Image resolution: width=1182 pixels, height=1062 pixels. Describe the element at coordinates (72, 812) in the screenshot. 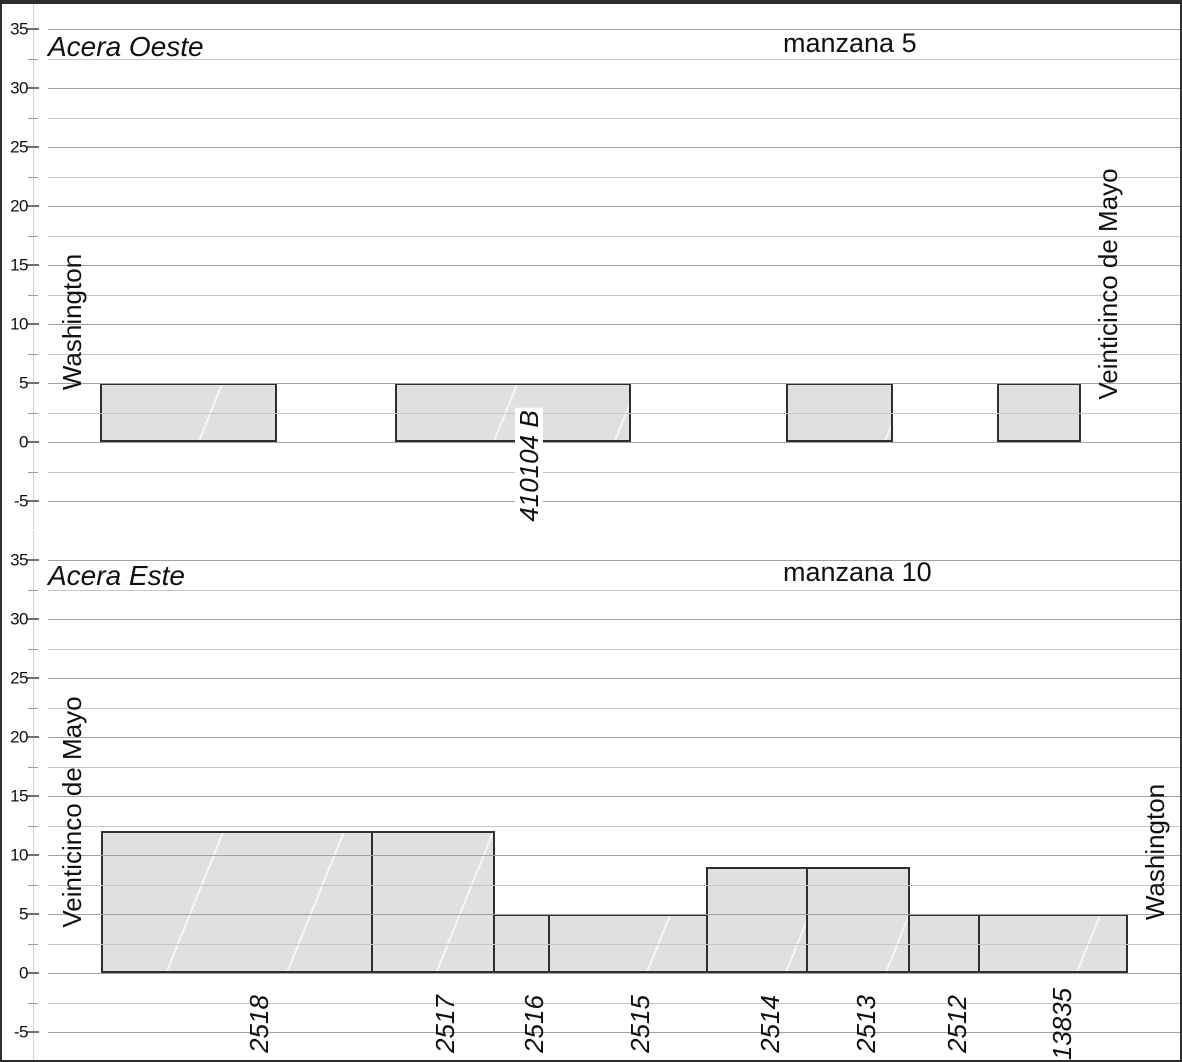

I see `street-label-left: Veinticinco de Mayo` at that location.